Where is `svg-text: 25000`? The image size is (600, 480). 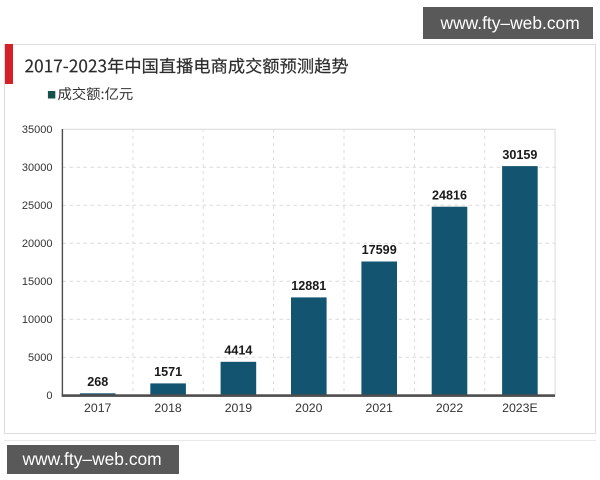
svg-text: 25000 is located at coordinates (37, 206).